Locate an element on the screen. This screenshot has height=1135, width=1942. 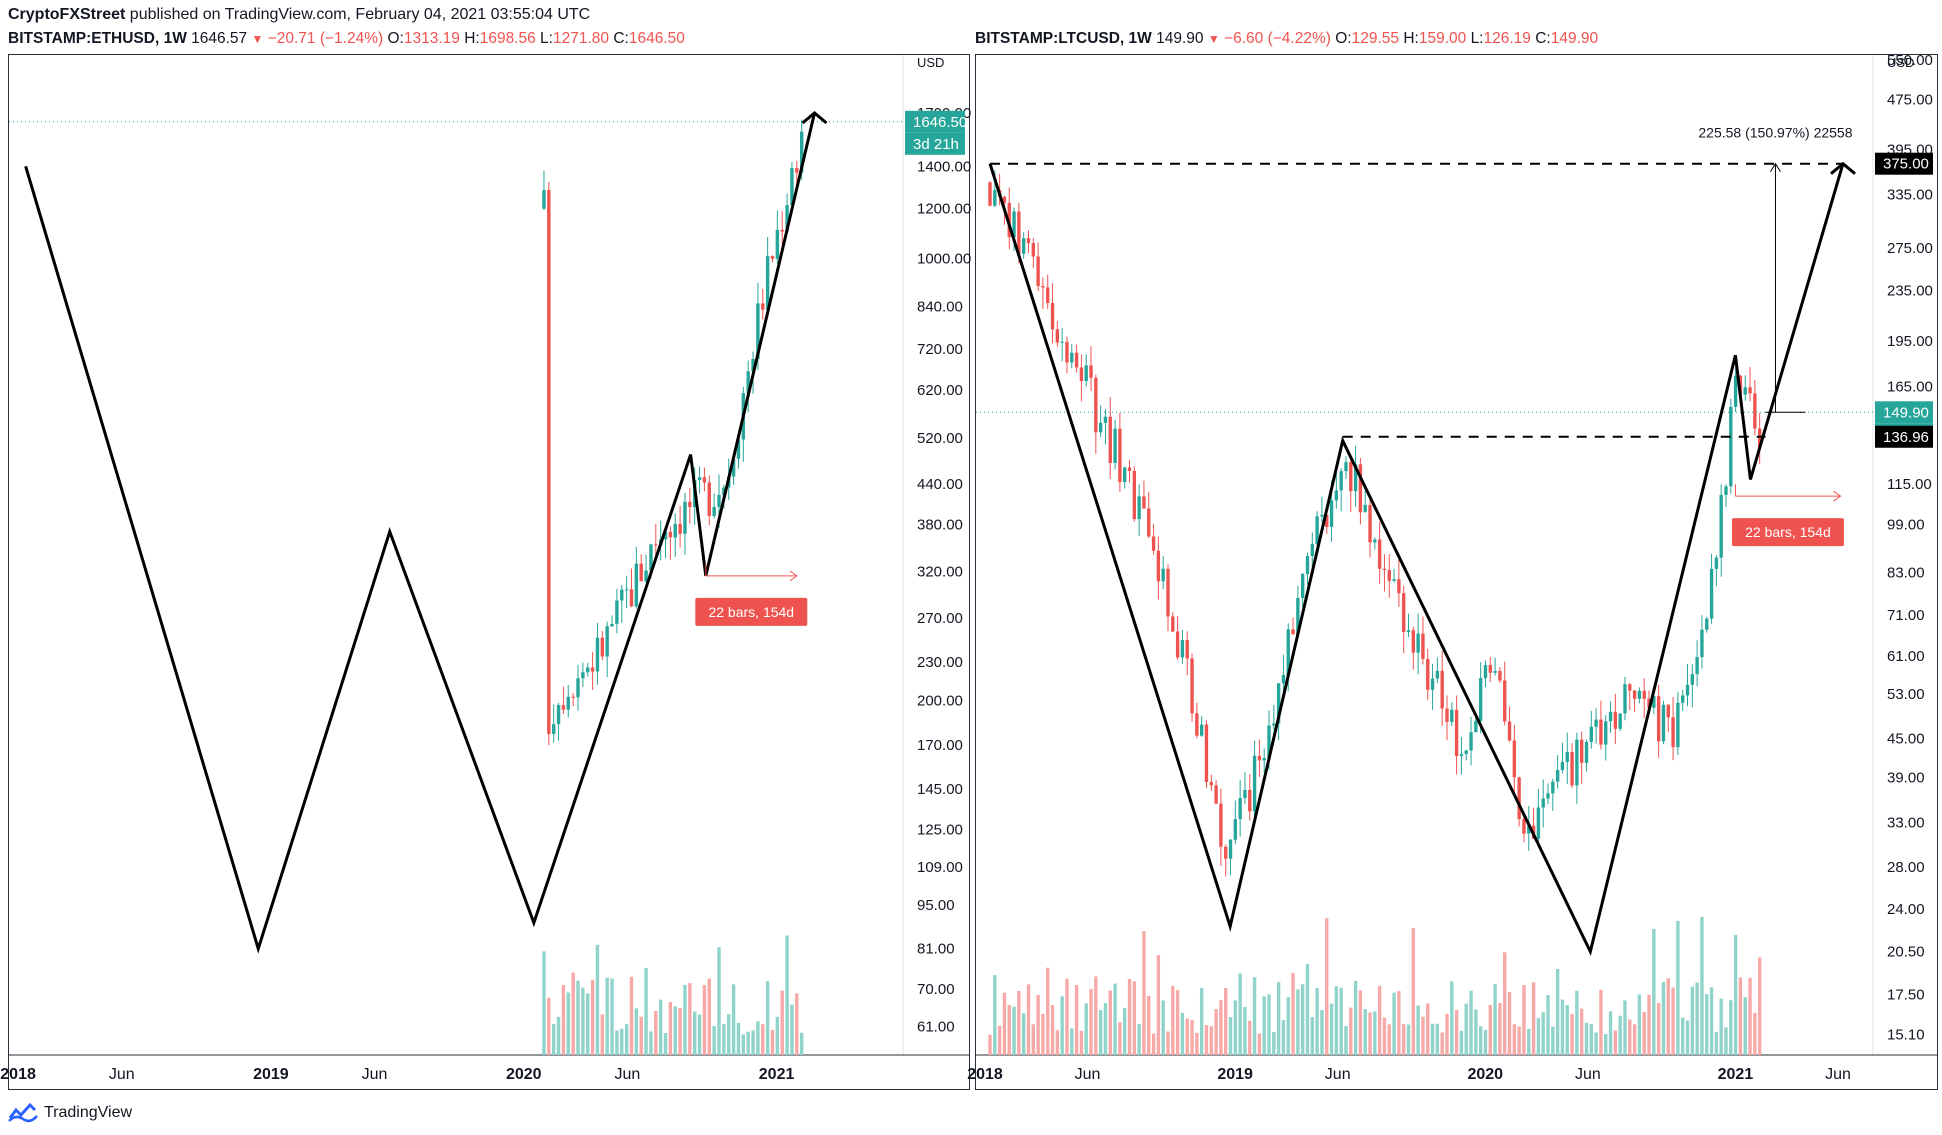
y-tick-label: 17.50 is located at coordinates (1906, 995).